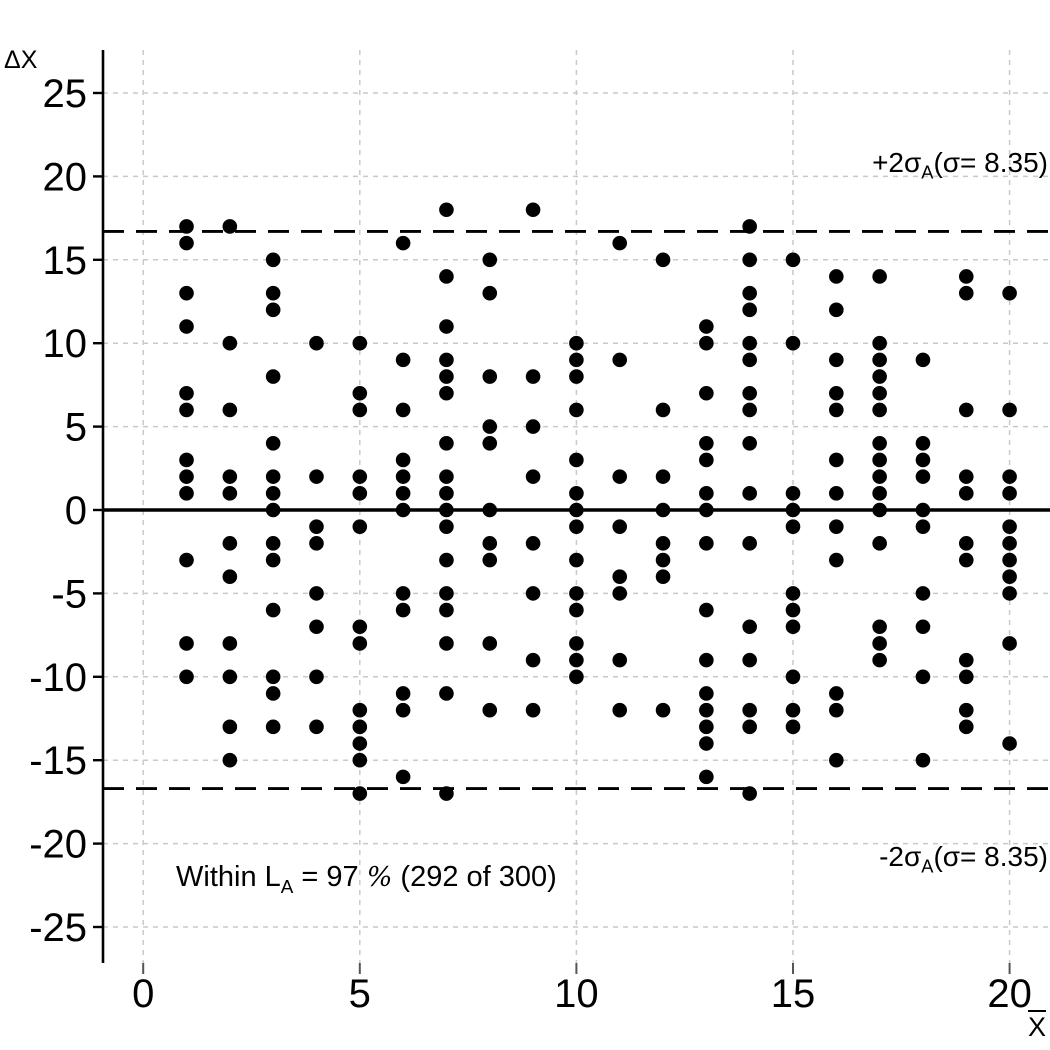 The image size is (1050, 1050). What do you see at coordinates (76, 428) in the screenshot?
I see `y-tick-label: 5` at bounding box center [76, 428].